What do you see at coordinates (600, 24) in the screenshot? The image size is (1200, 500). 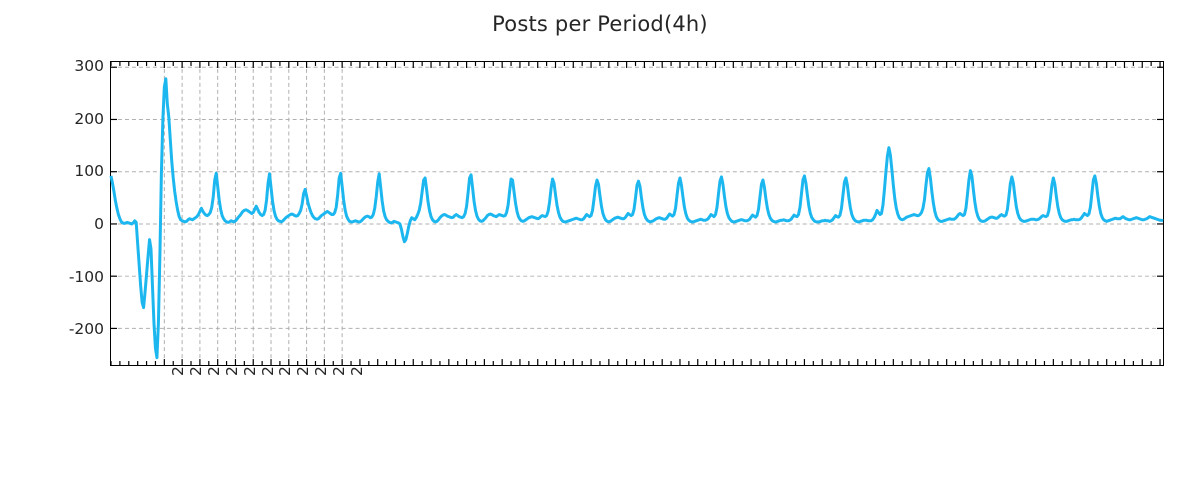 I see `chart-title: Posts per Period(4h)` at bounding box center [600, 24].